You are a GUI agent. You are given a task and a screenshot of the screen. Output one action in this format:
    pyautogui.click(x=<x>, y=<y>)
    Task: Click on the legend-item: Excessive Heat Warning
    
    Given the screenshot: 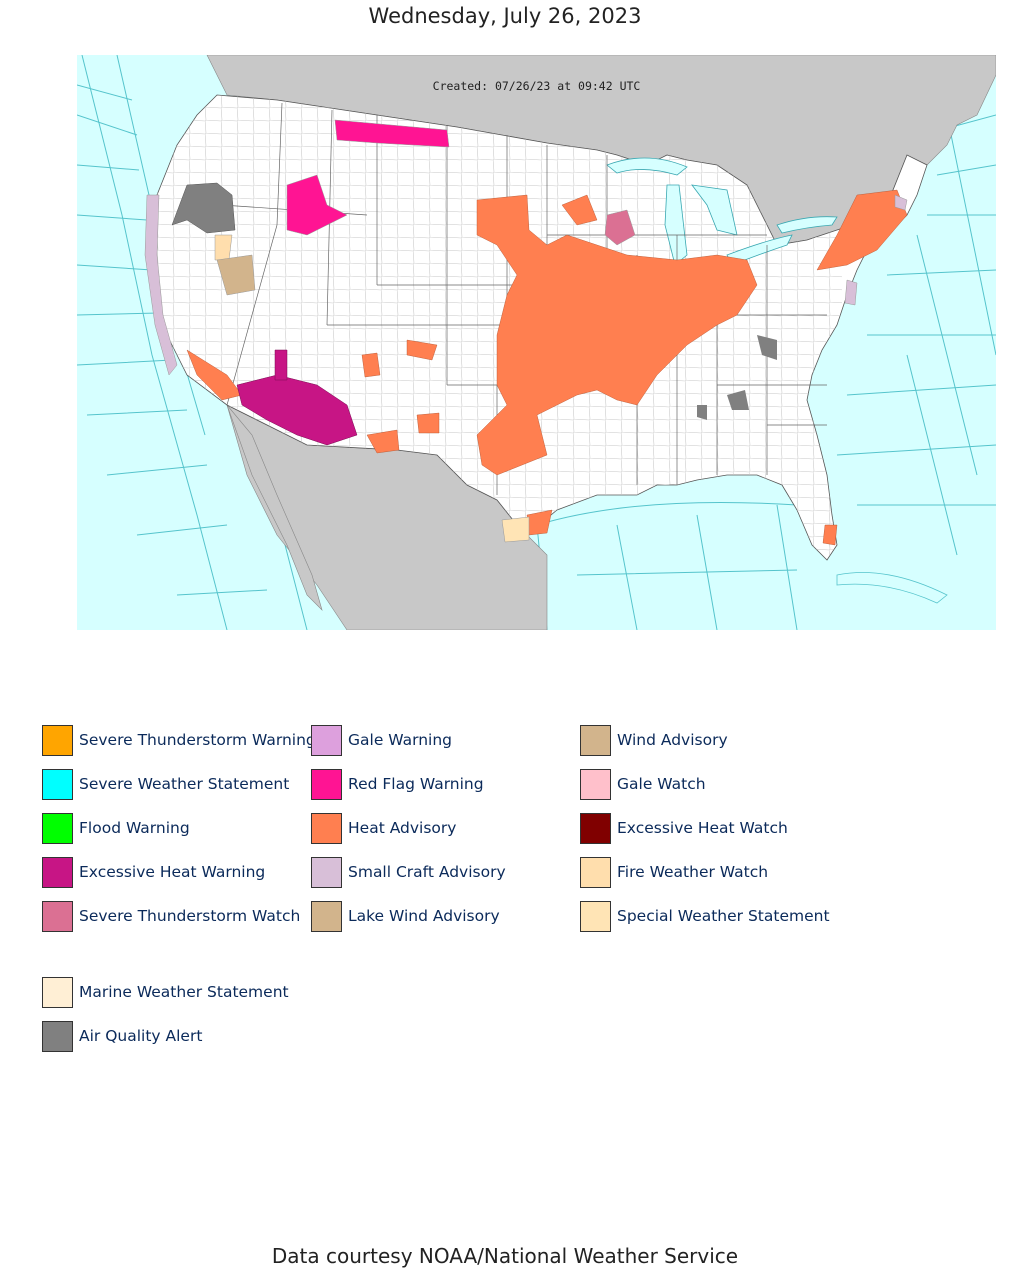 What is the action you would take?
    pyautogui.click(x=153, y=872)
    